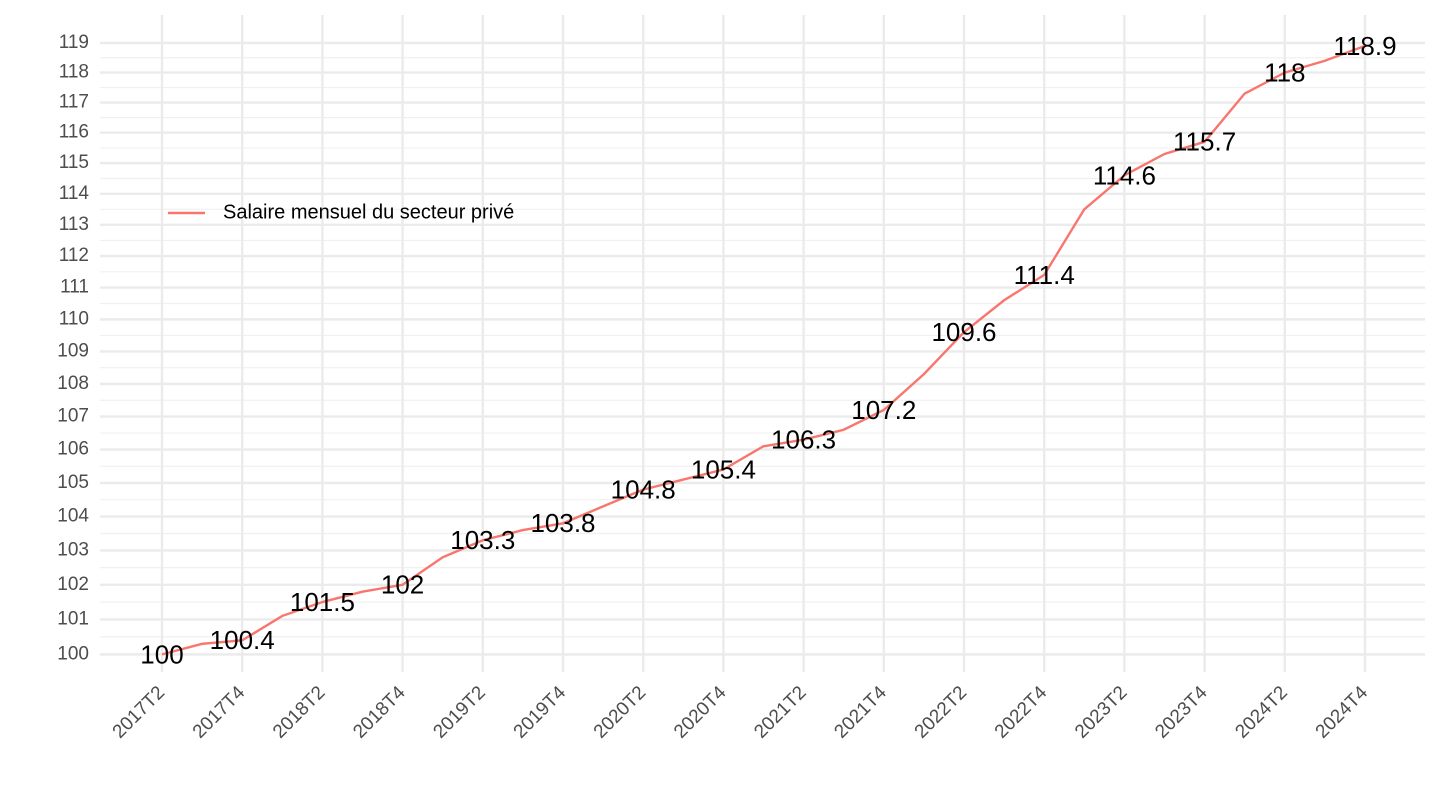 Image resolution: width=1440 pixels, height=810 pixels. I want to click on x-tick-label: 2018T4, so click(379, 712).